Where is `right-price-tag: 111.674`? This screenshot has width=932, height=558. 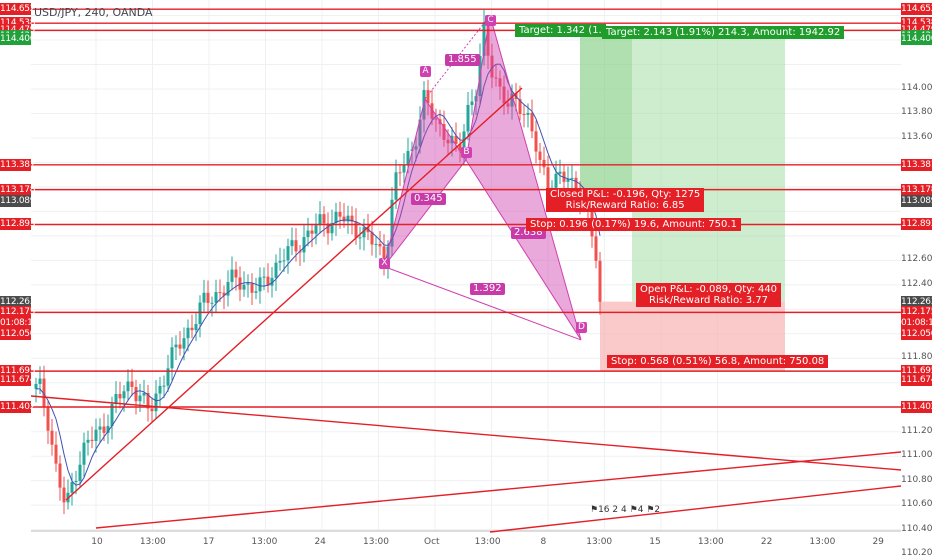
right-price-tag: 111.674 is located at coordinates (916, 380).